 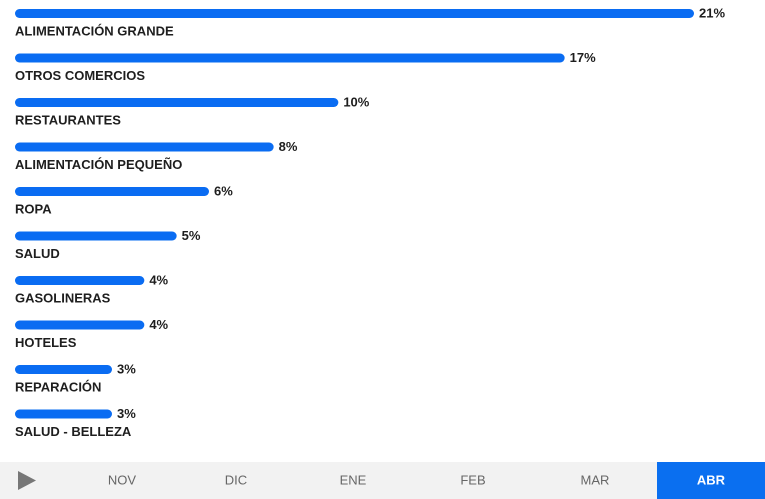 I want to click on timeline-bar, so click(x=382, y=480).